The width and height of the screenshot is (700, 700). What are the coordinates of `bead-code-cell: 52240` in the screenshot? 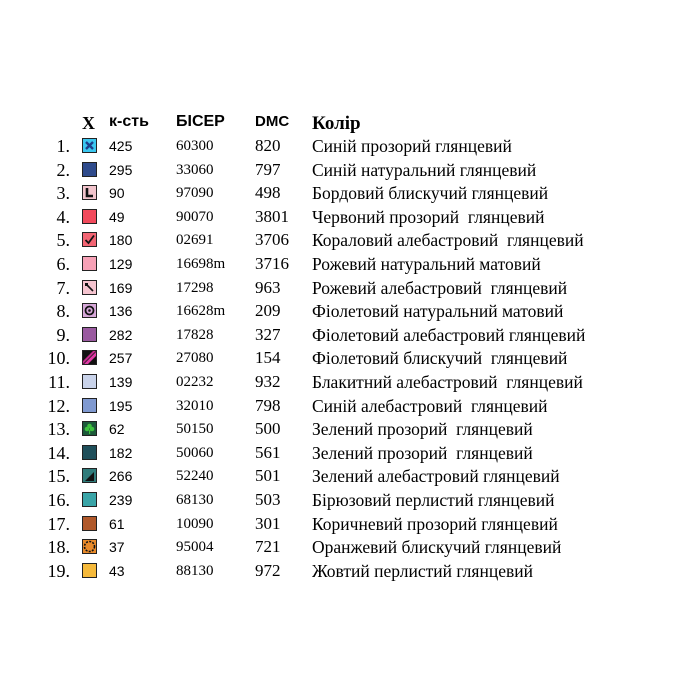 It's located at (195, 476).